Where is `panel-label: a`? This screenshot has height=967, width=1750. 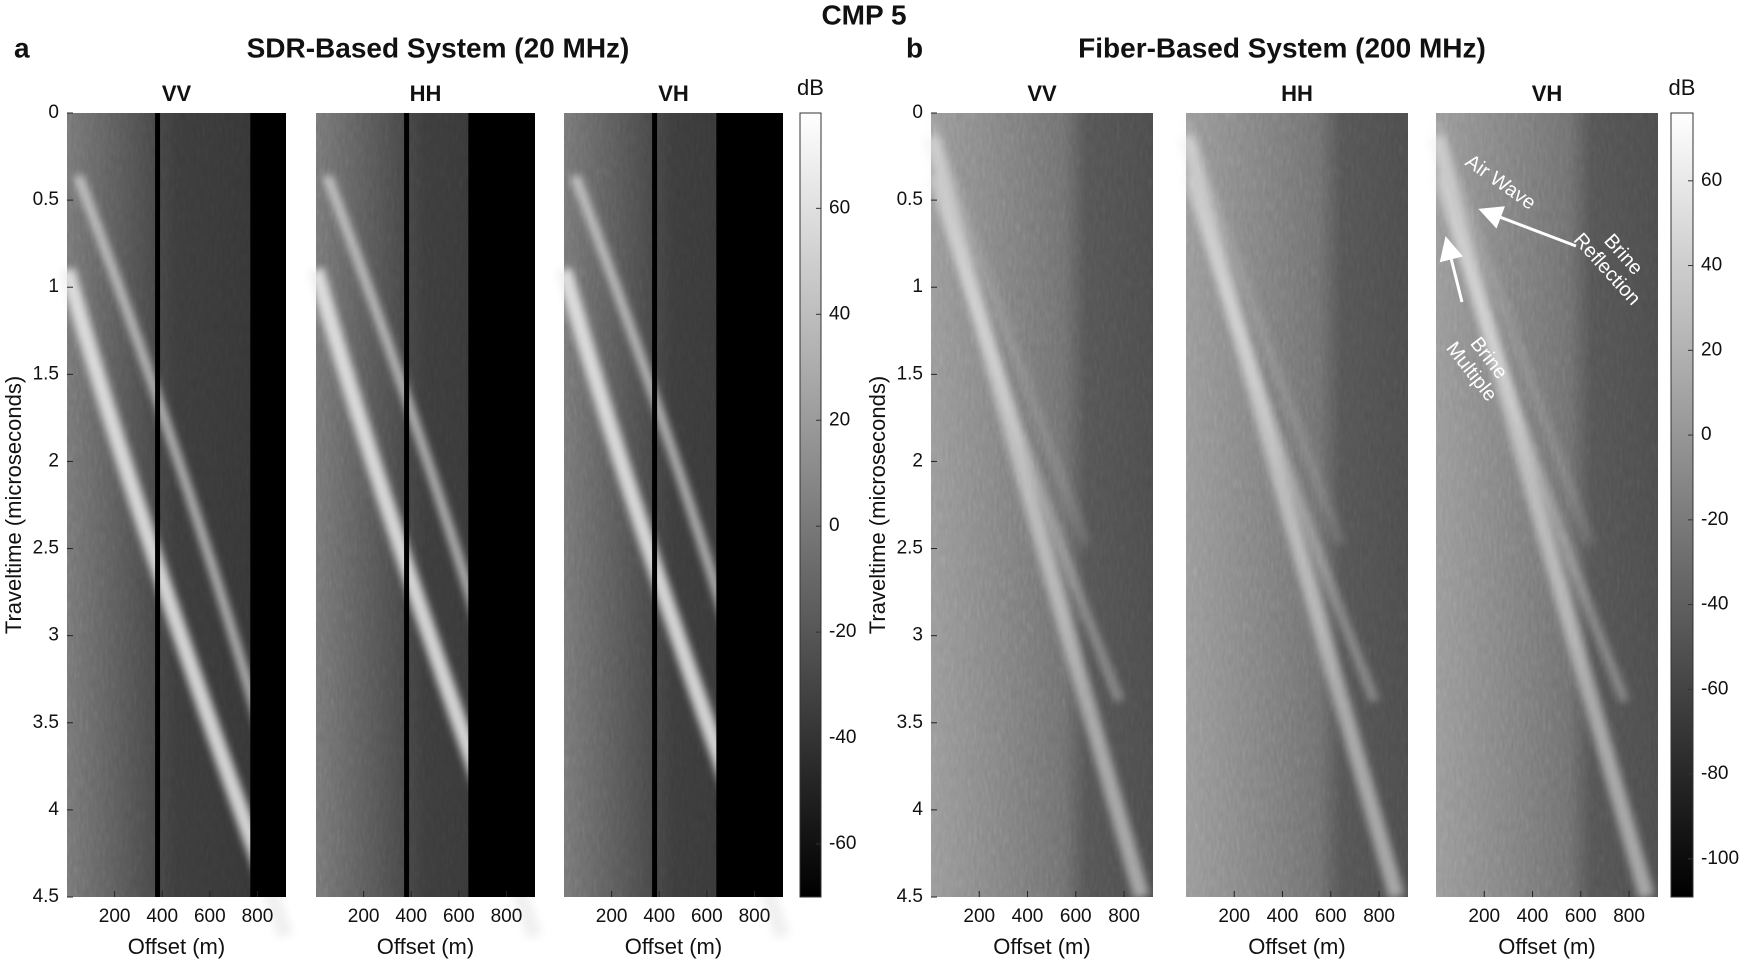 panel-label: a is located at coordinates (22, 47).